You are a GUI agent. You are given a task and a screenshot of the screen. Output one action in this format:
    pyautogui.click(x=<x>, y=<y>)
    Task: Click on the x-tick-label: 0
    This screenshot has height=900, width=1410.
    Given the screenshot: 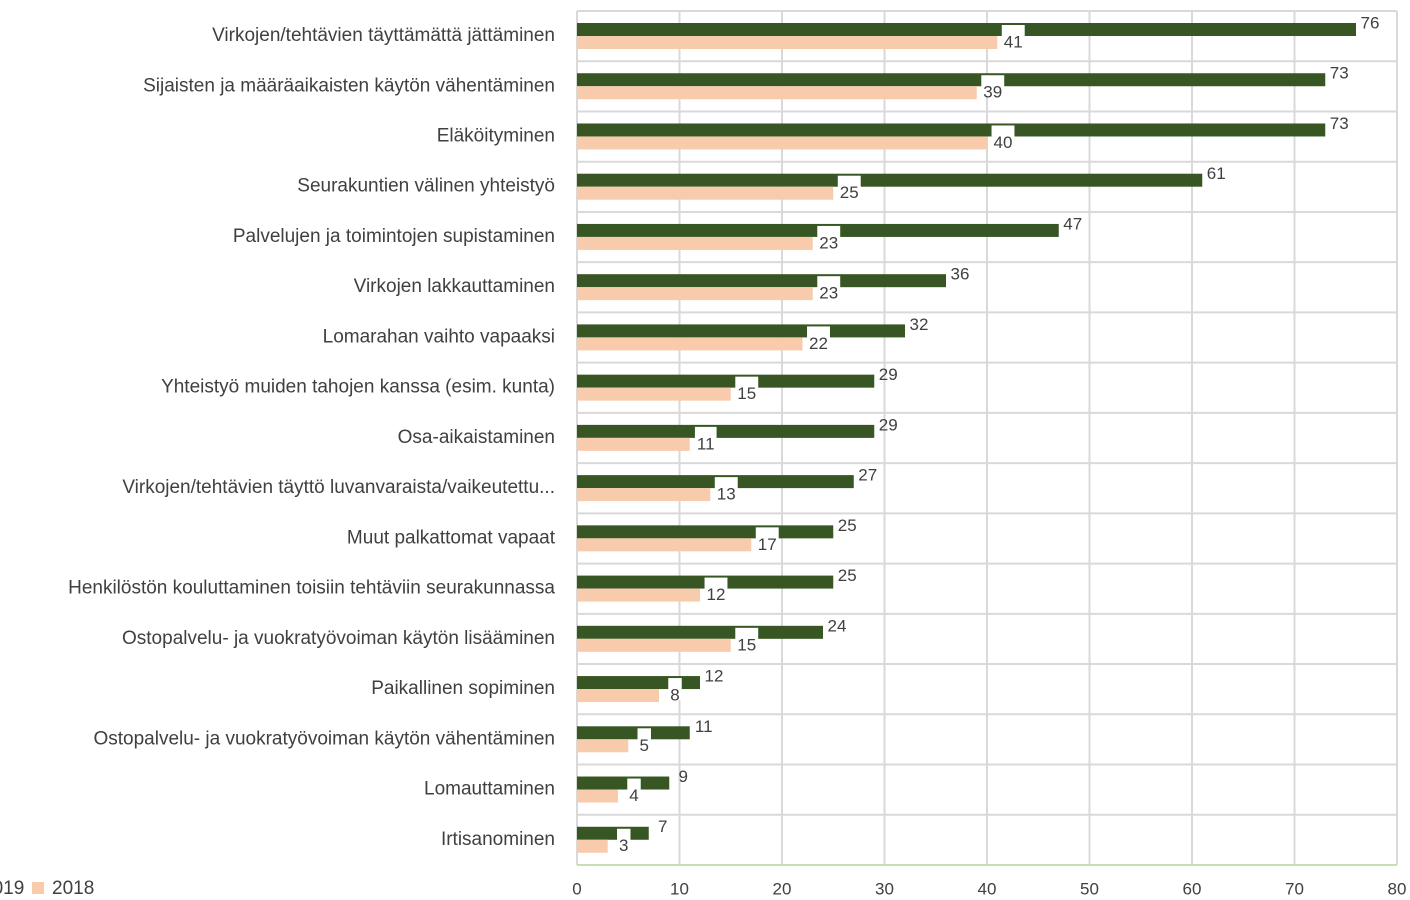 What is the action you would take?
    pyautogui.click(x=576, y=888)
    